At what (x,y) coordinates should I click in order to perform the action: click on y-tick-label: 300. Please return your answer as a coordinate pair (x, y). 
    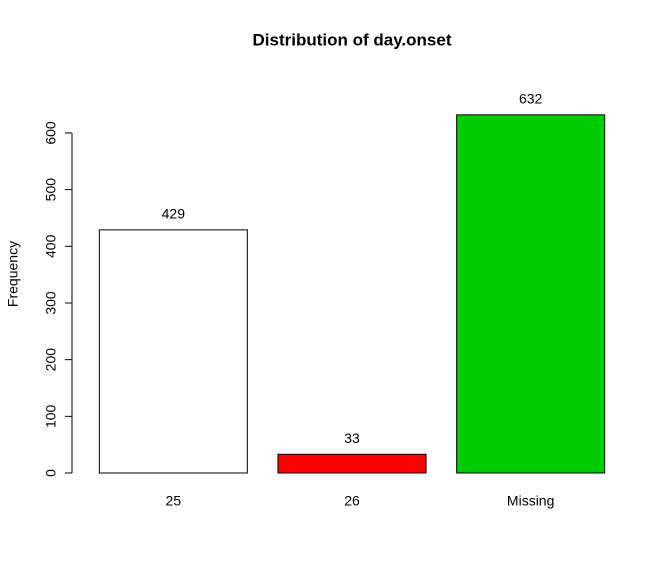
    Looking at the image, I should click on (51, 303).